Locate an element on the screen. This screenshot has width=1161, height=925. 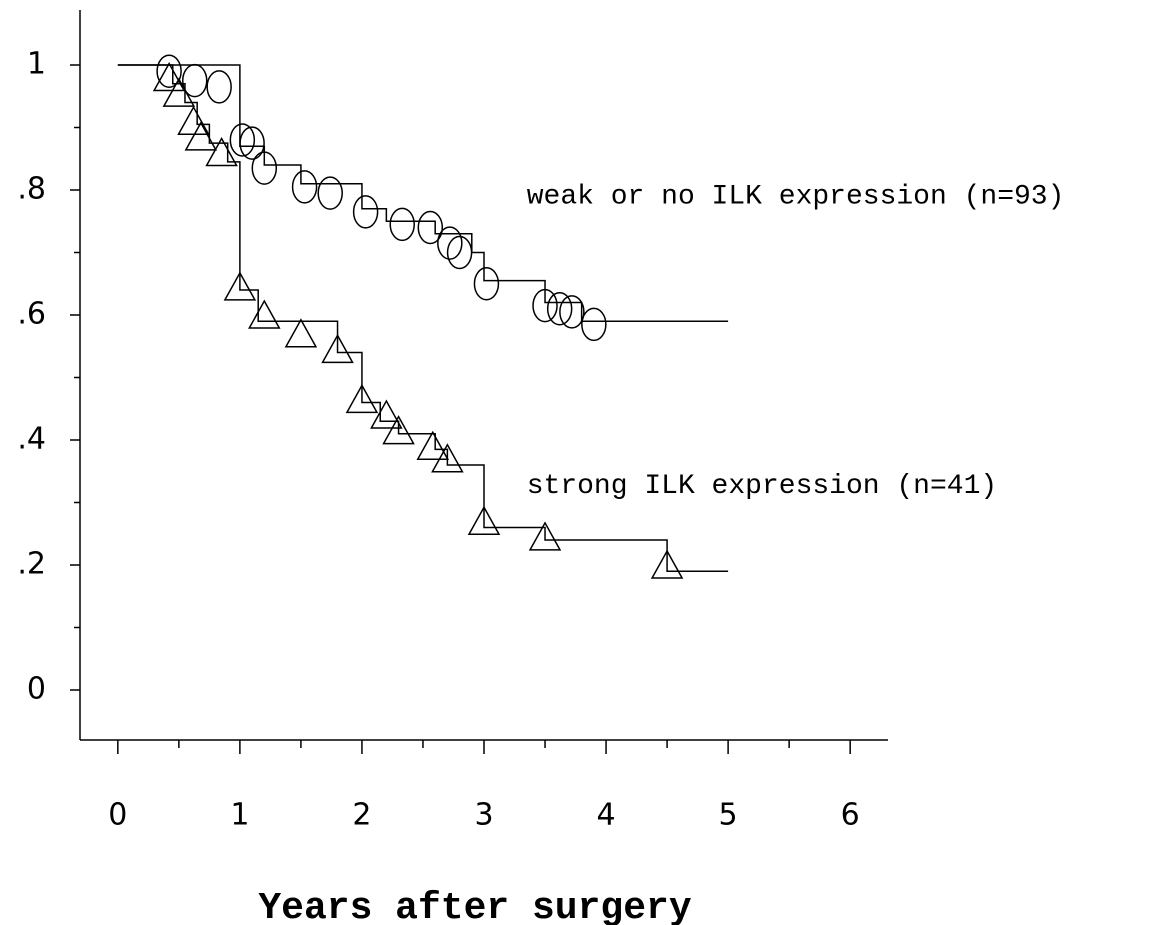
x-tick-label: 3 is located at coordinates (483, 815).